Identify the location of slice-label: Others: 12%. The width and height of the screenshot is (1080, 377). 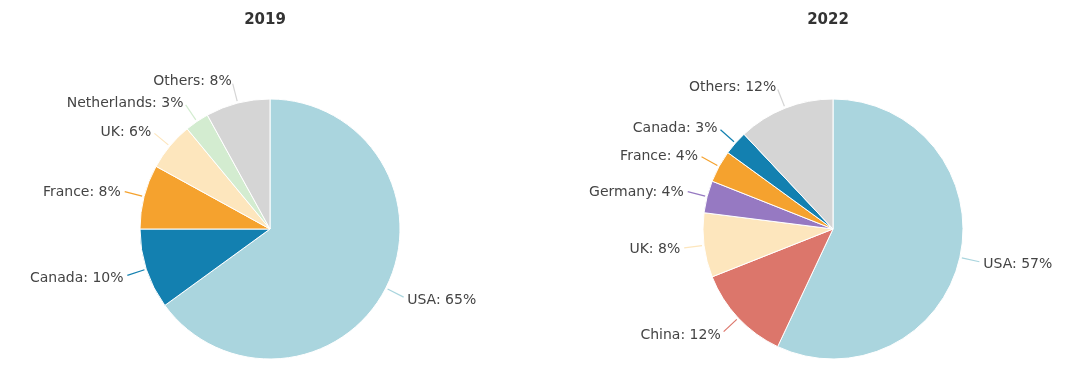
(732, 85).